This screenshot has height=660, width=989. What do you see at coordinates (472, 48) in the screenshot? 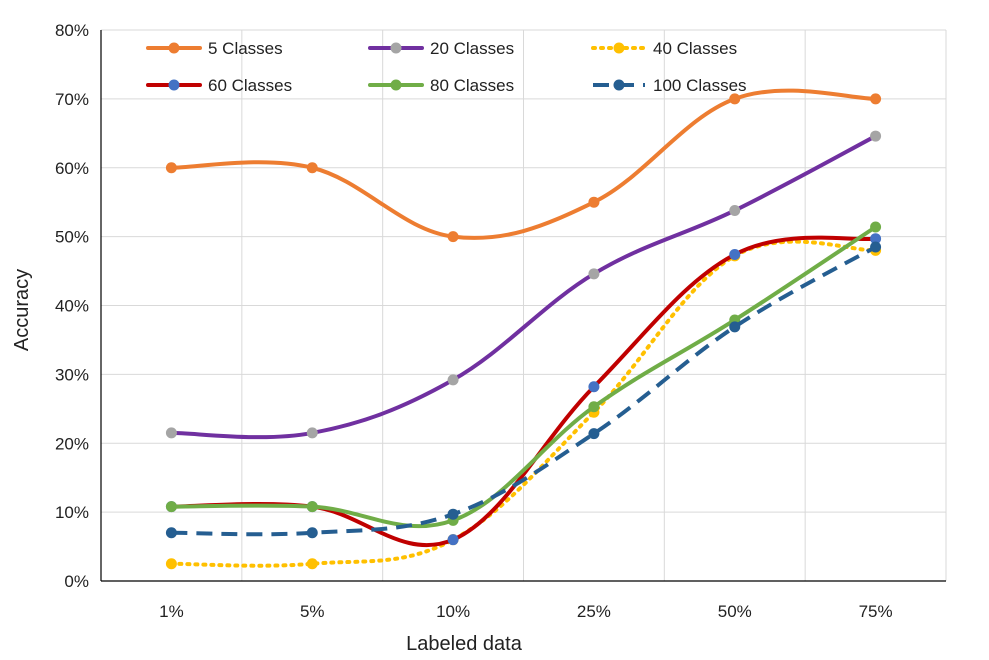
I see `legend-label: 20 Classes` at bounding box center [472, 48].